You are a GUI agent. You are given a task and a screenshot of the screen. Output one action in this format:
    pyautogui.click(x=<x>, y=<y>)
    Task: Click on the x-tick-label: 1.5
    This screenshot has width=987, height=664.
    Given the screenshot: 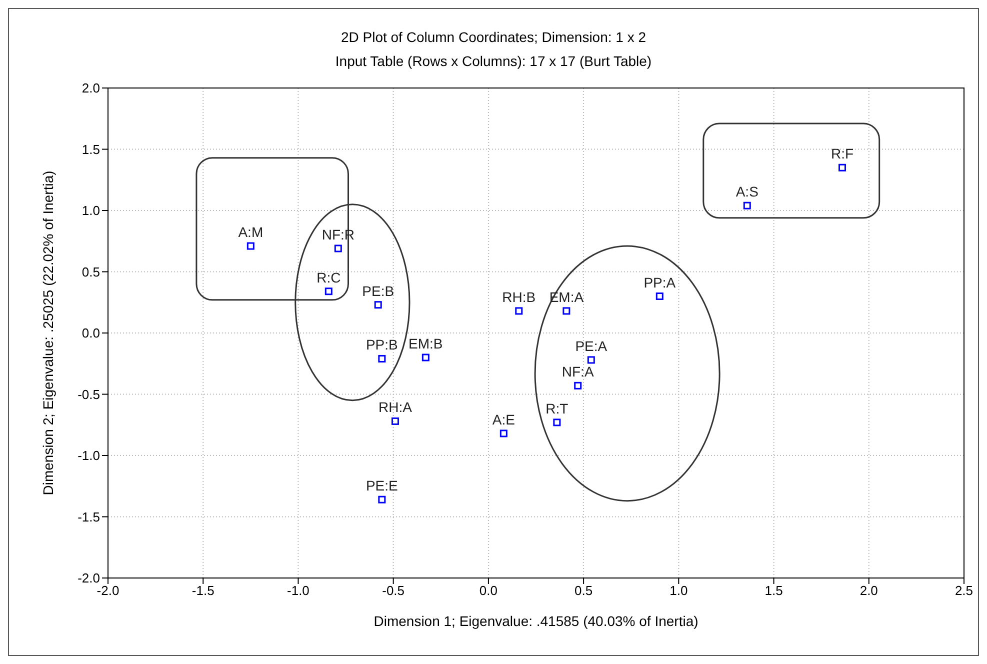 What is the action you would take?
    pyautogui.click(x=773, y=590)
    